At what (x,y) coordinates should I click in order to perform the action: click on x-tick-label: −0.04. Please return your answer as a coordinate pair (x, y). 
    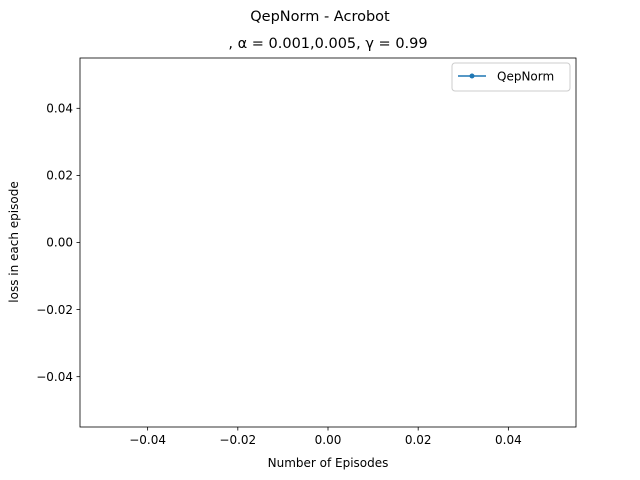
    Looking at the image, I should click on (147, 440).